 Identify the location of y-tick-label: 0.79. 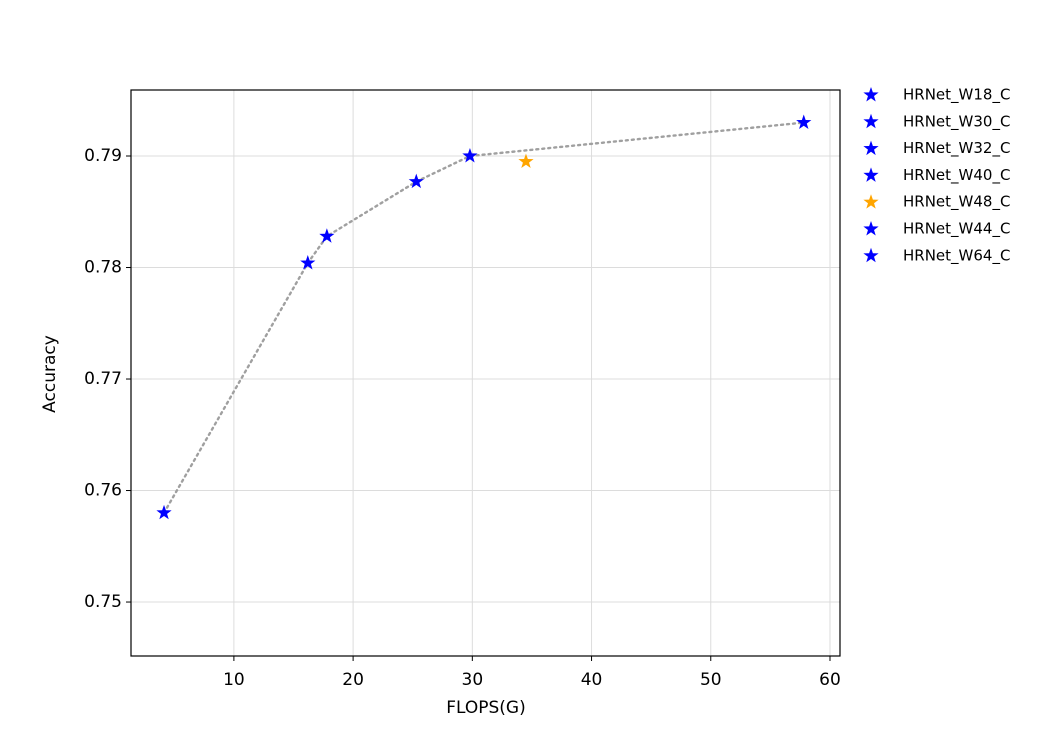
(103, 156).